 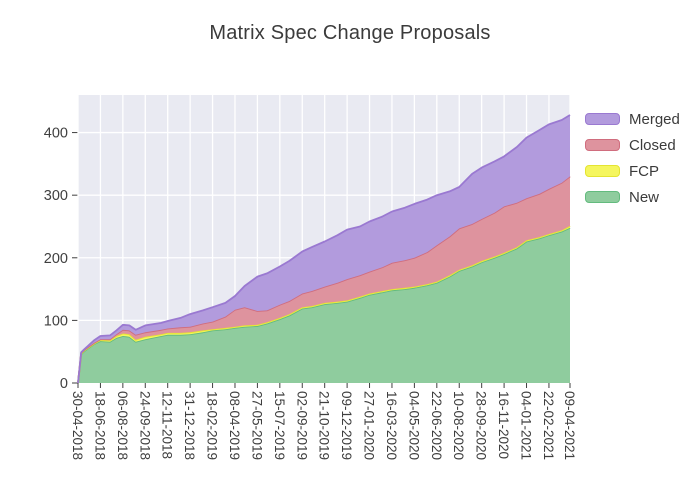 What do you see at coordinates (644, 171) in the screenshot?
I see `legend-label: FCP` at bounding box center [644, 171].